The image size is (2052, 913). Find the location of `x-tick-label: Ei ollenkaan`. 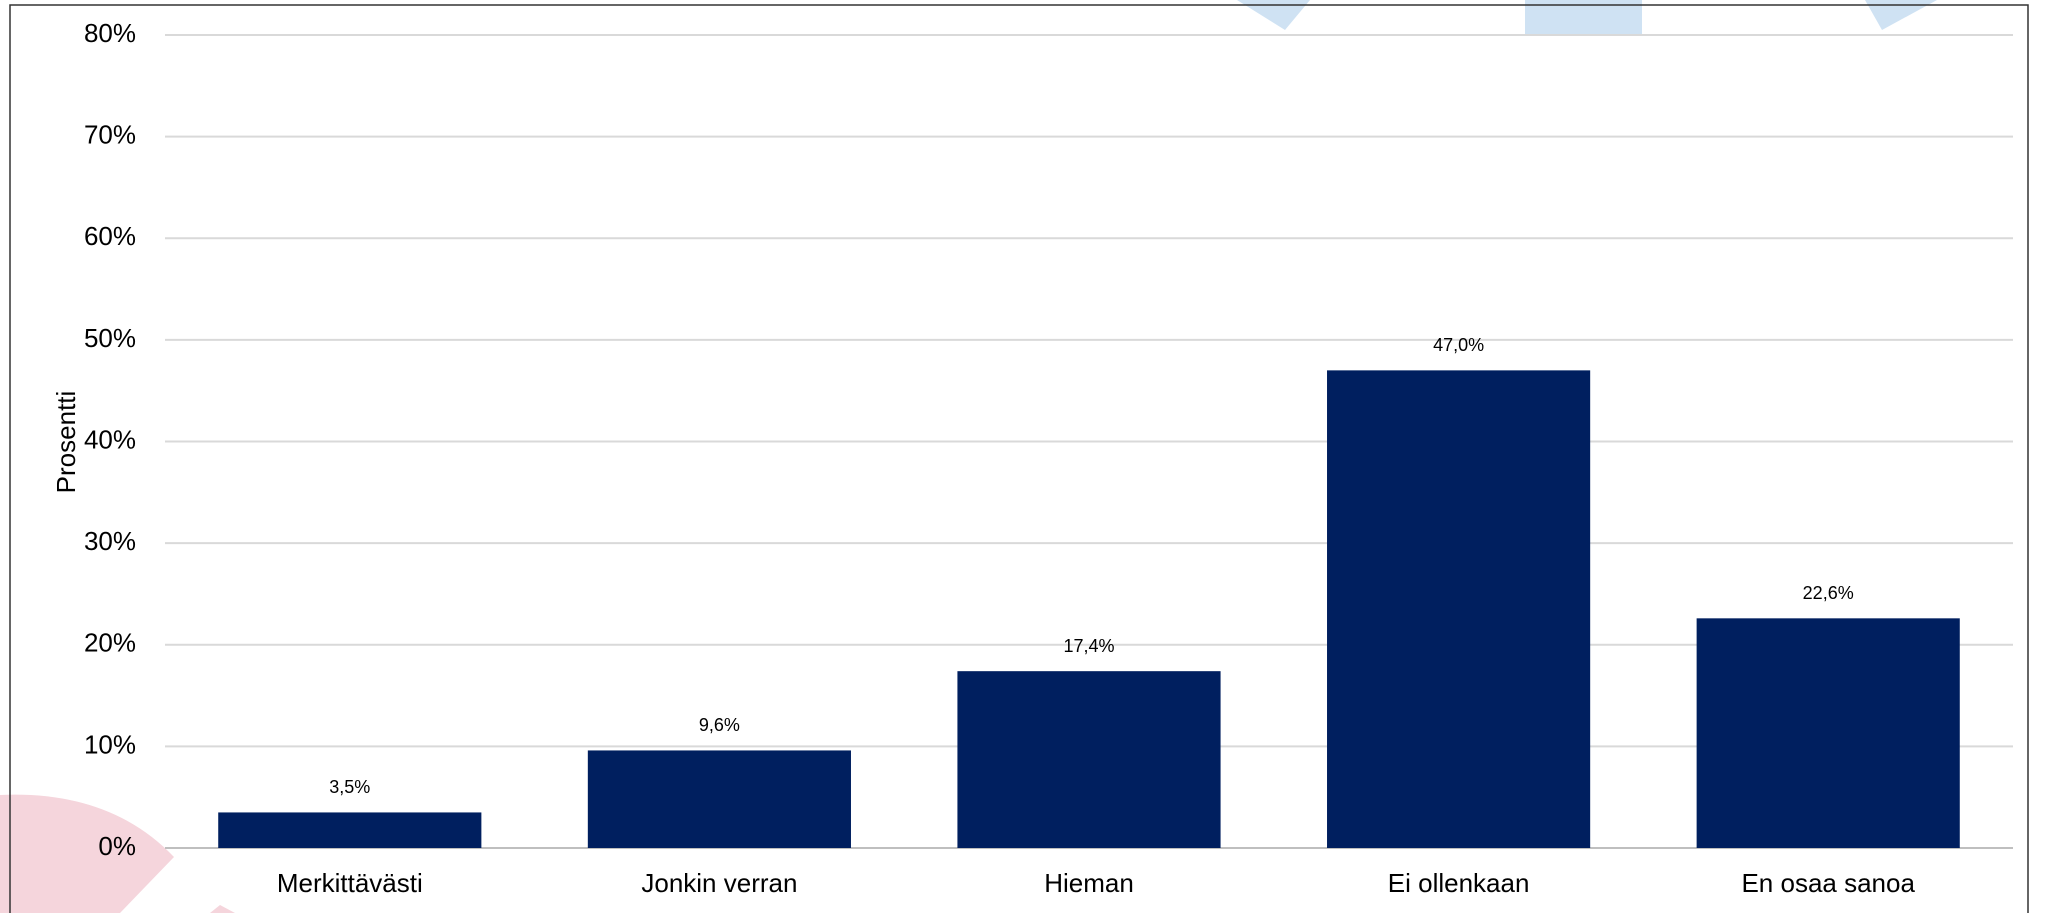

x-tick-label: Ei ollenkaan is located at coordinates (1459, 883).